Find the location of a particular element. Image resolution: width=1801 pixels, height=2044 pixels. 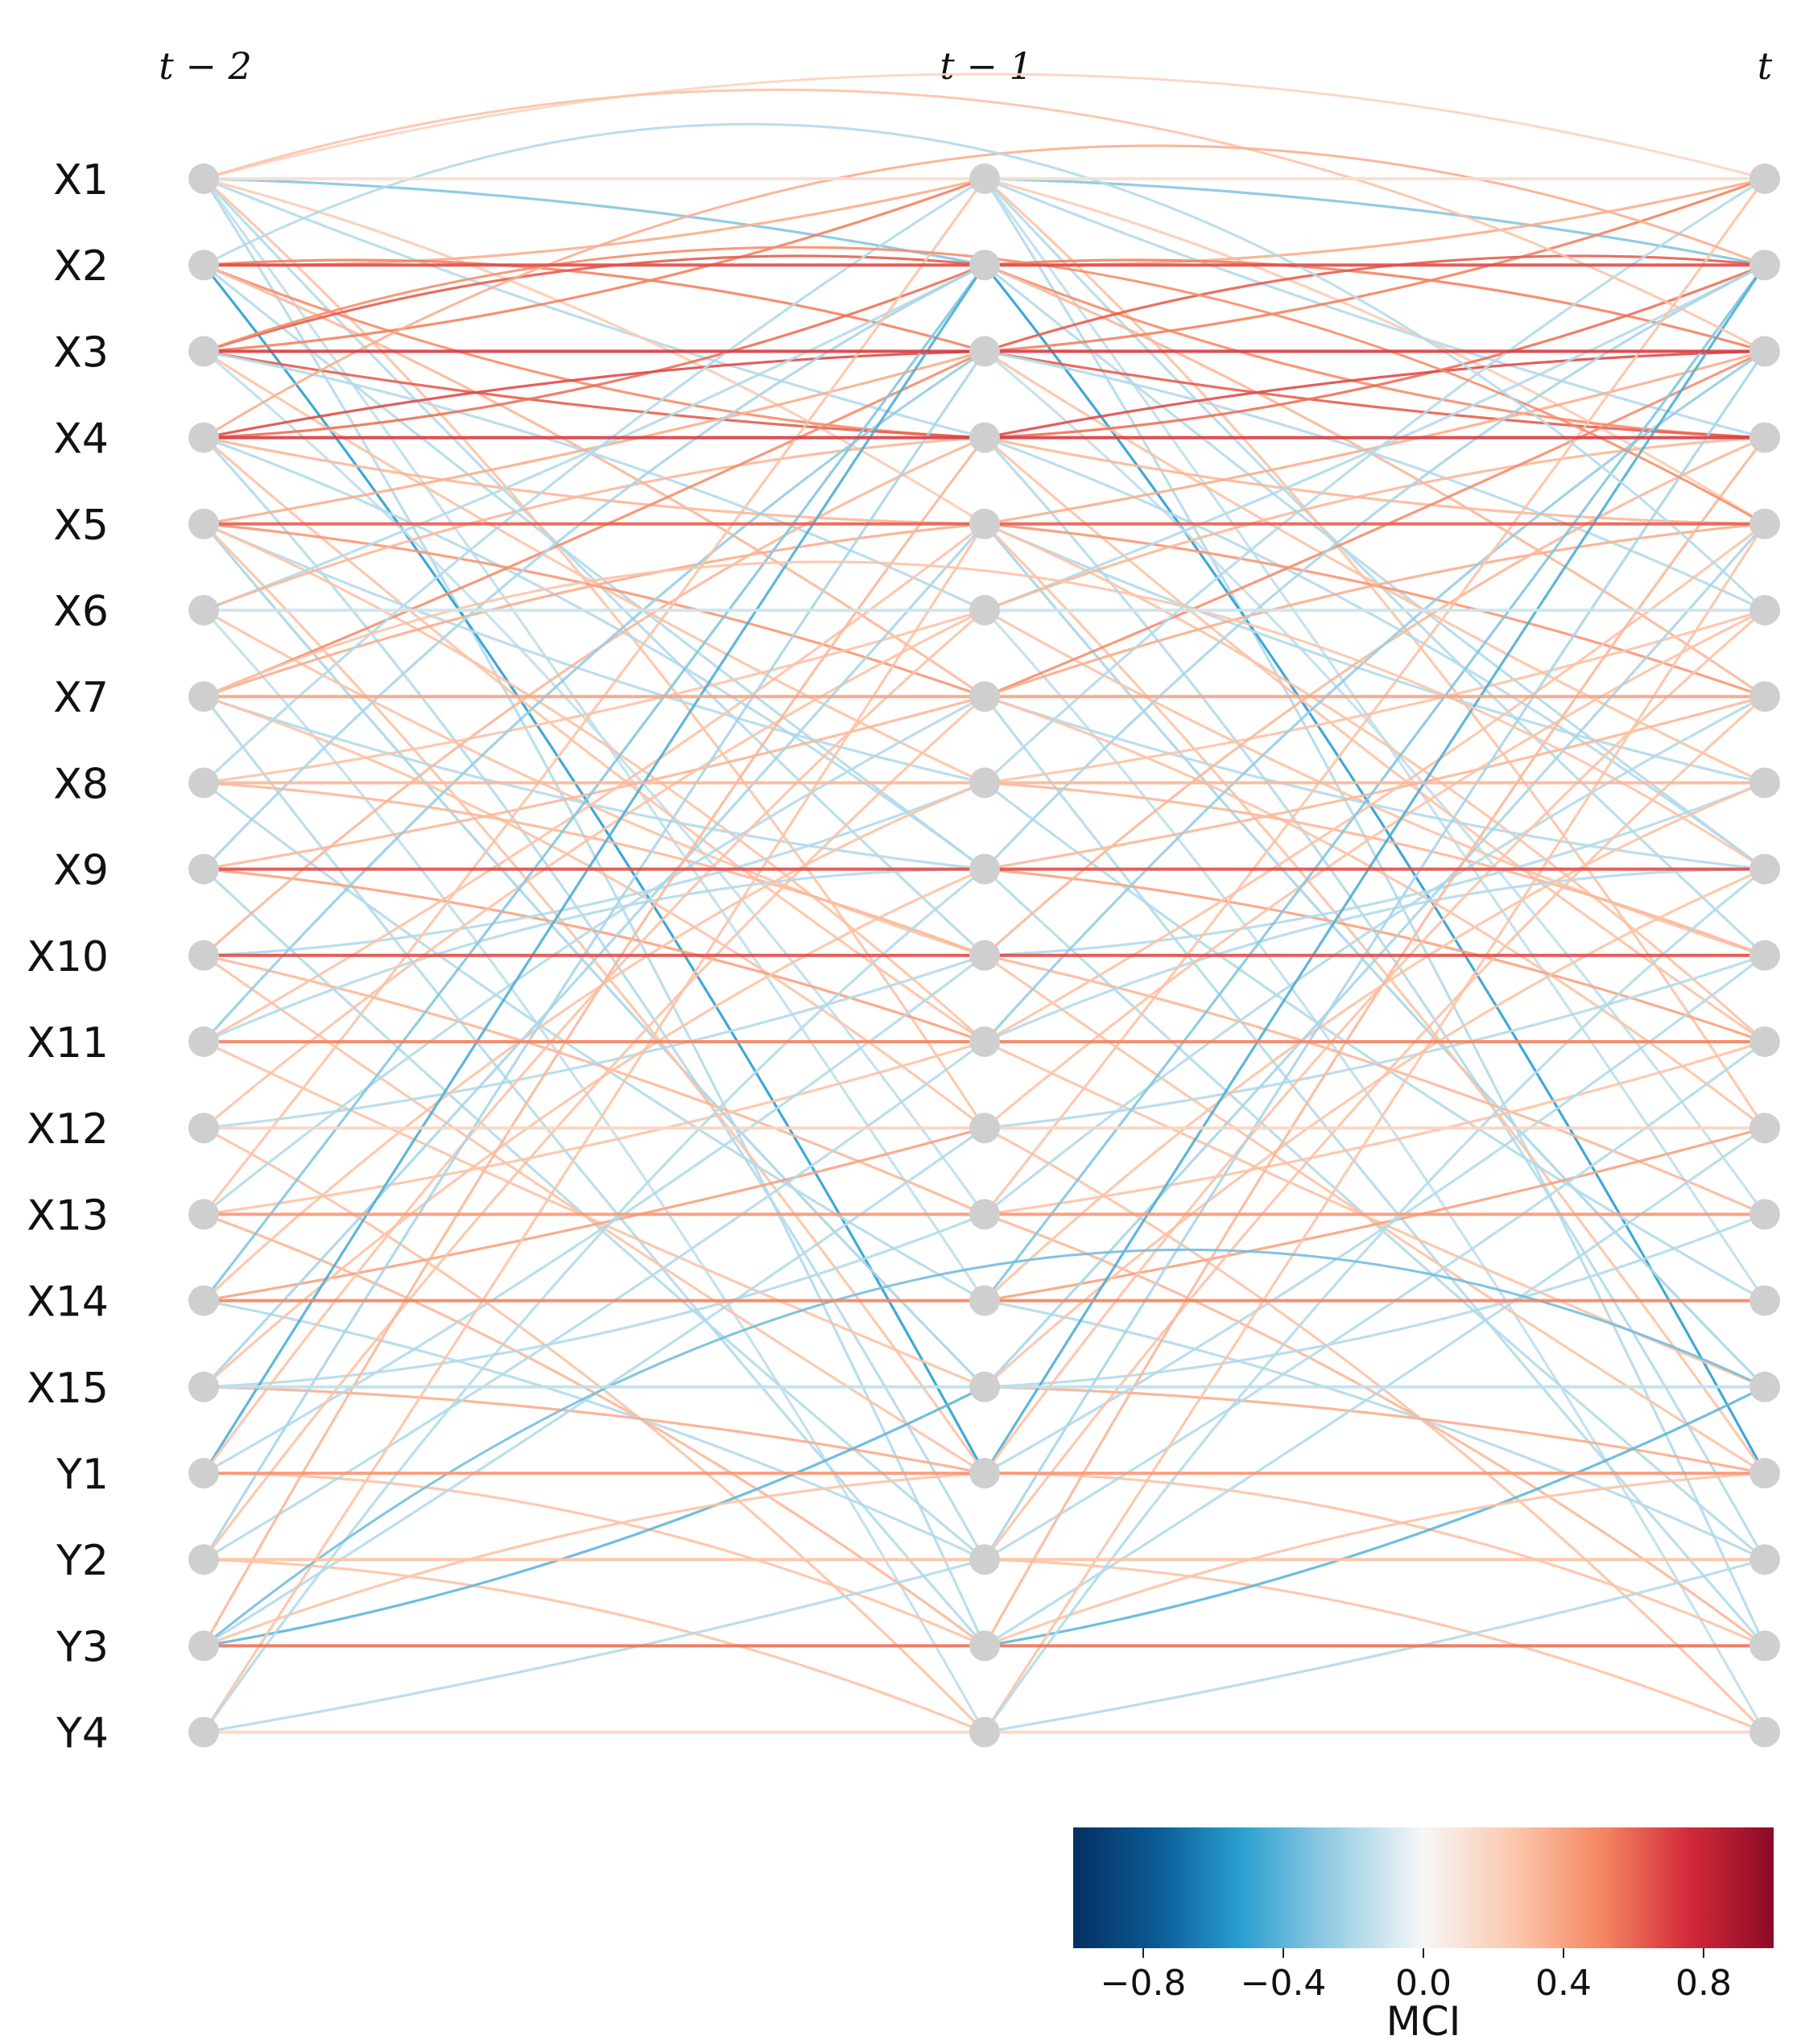

time-label-t-1: t − 1 is located at coordinates (986, 66).